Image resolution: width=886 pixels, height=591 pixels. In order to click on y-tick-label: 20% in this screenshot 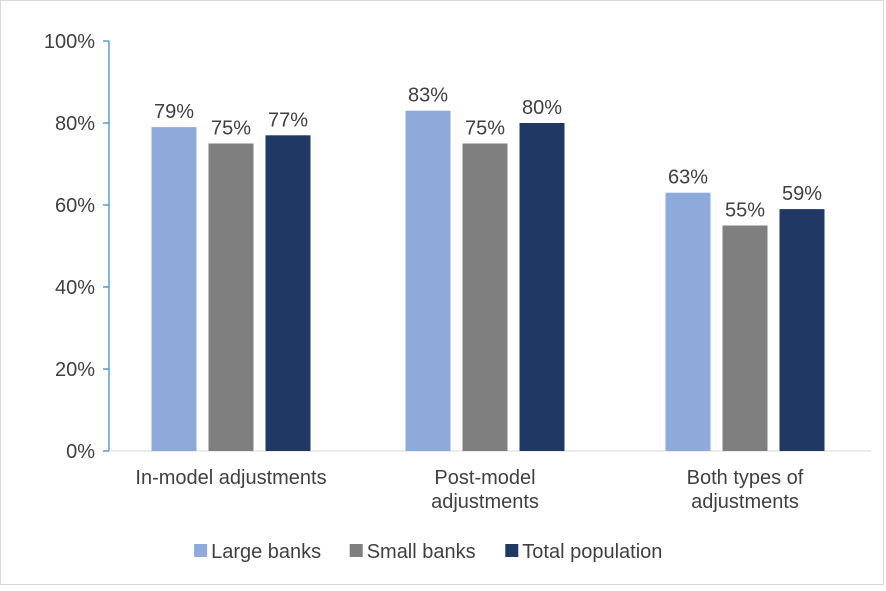, I will do `click(75, 370)`.